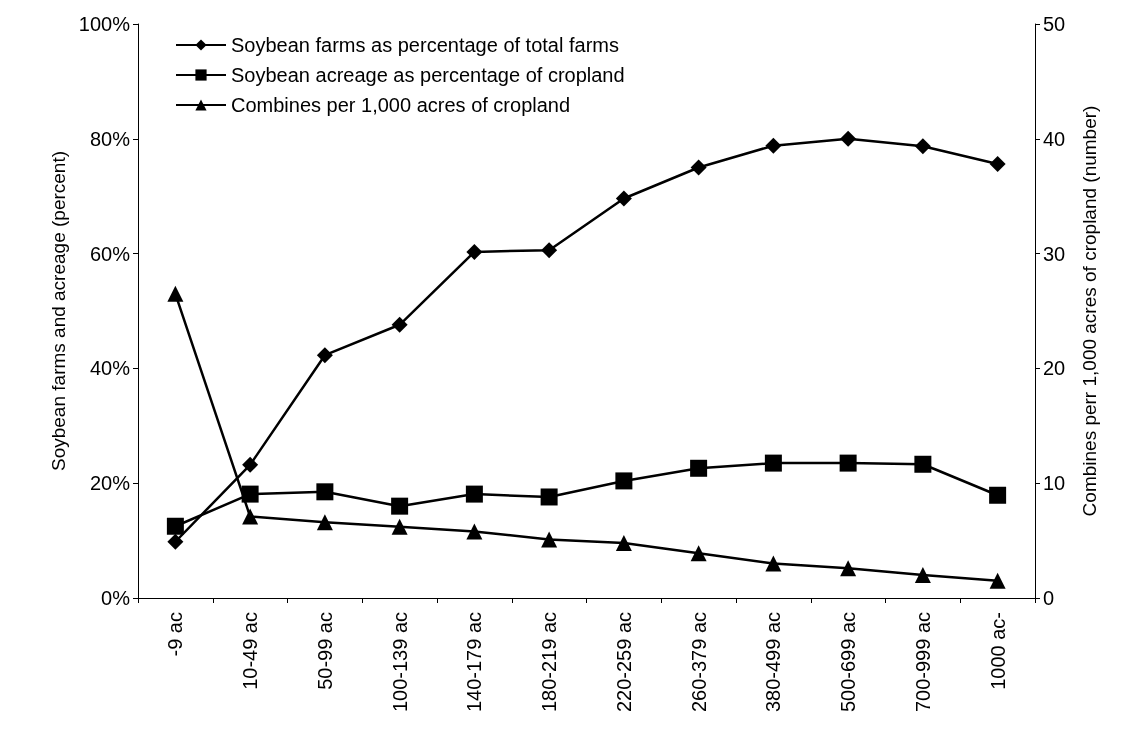 The height and width of the screenshot is (748, 1140). What do you see at coordinates (848, 662) in the screenshot?
I see `x-tick-label: 500-699 ac` at bounding box center [848, 662].